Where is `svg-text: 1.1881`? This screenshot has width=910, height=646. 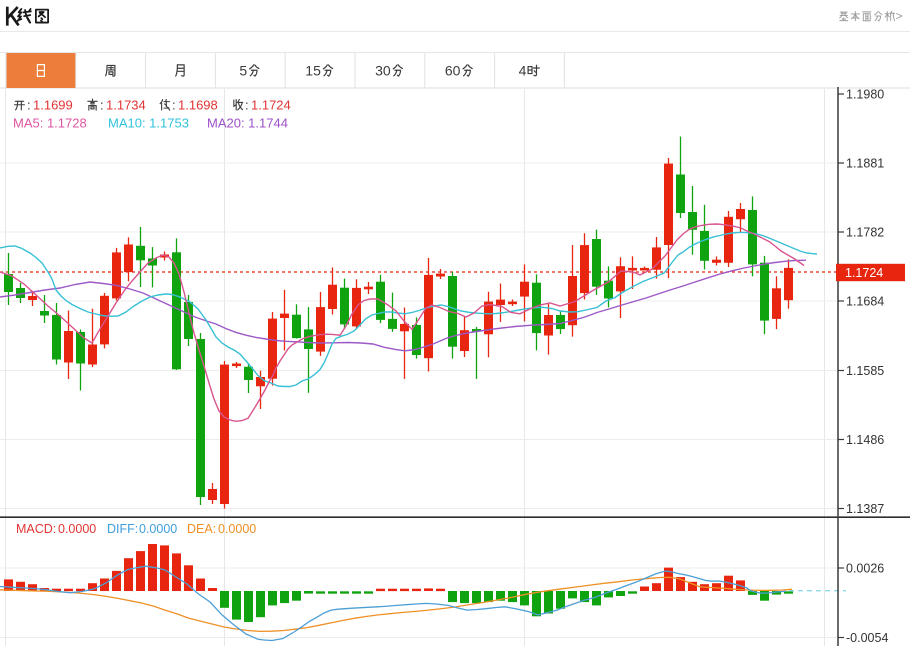 svg-text: 1.1881 is located at coordinates (865, 164).